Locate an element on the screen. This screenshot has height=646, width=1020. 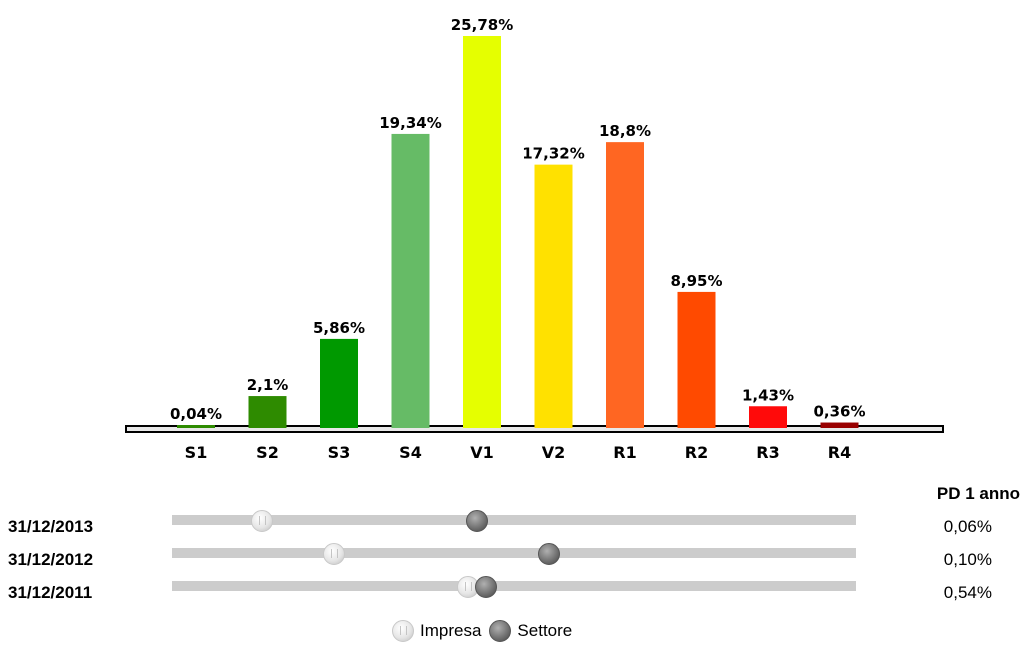
row-pd-value: 0,54% is located at coordinates (967, 592).